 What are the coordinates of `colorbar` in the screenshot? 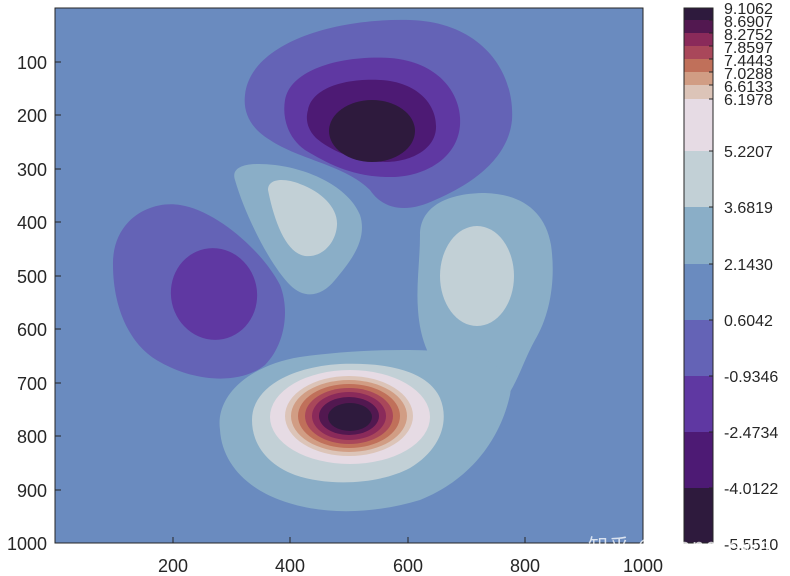 It's located at (698, 275).